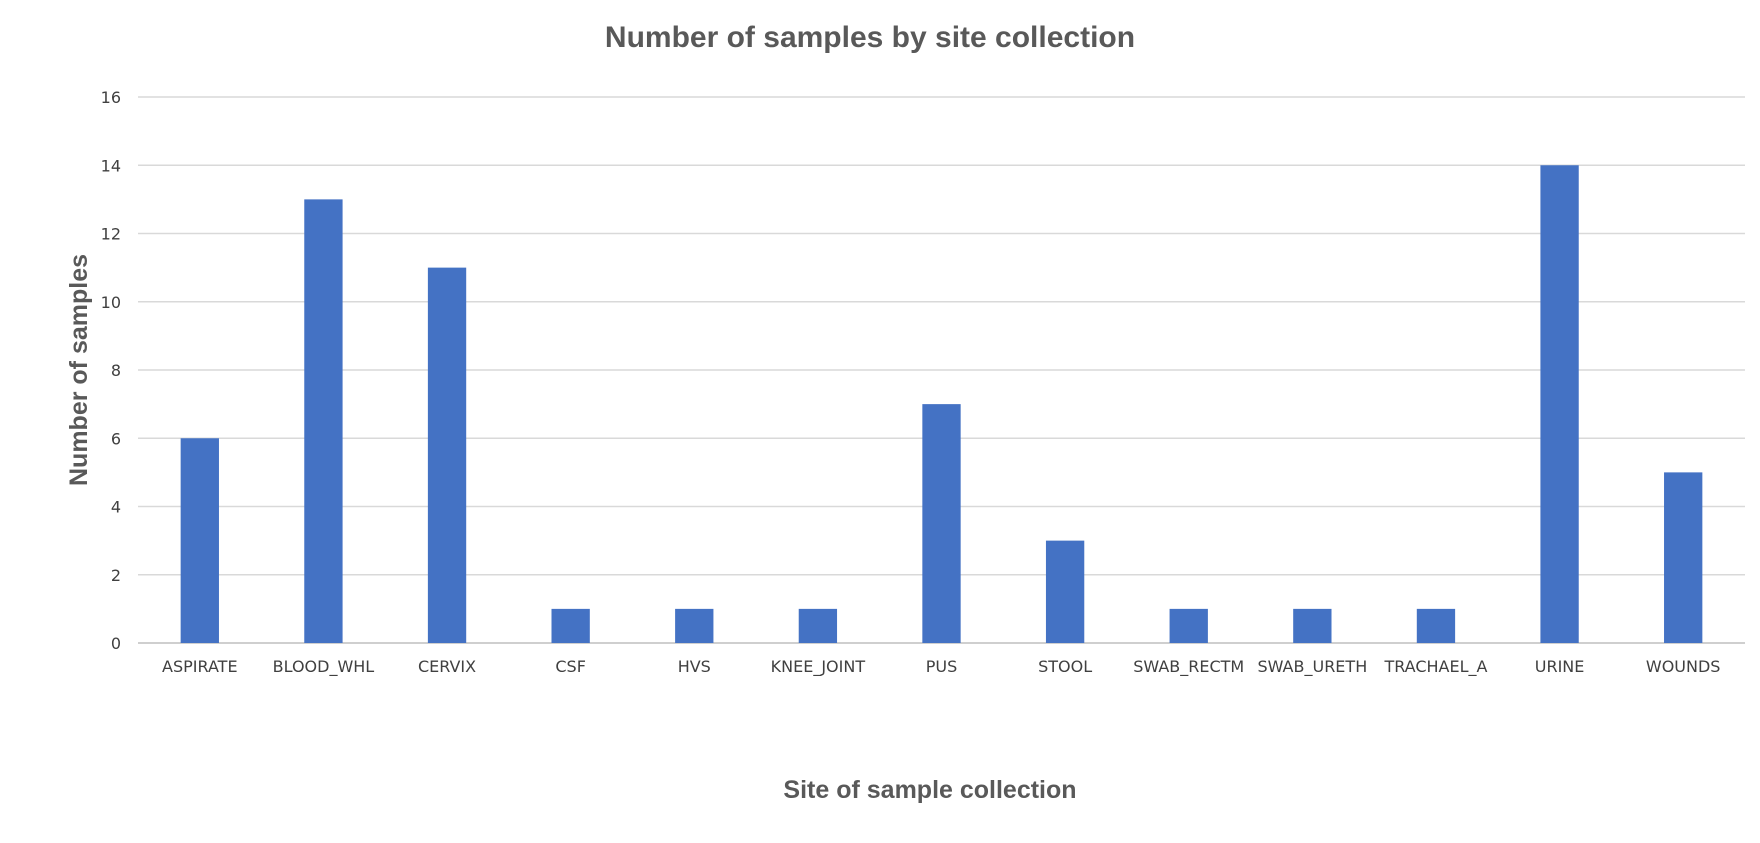  Describe the element at coordinates (929, 790) in the screenshot. I see `x-axis-title: Site of sample collection` at that location.